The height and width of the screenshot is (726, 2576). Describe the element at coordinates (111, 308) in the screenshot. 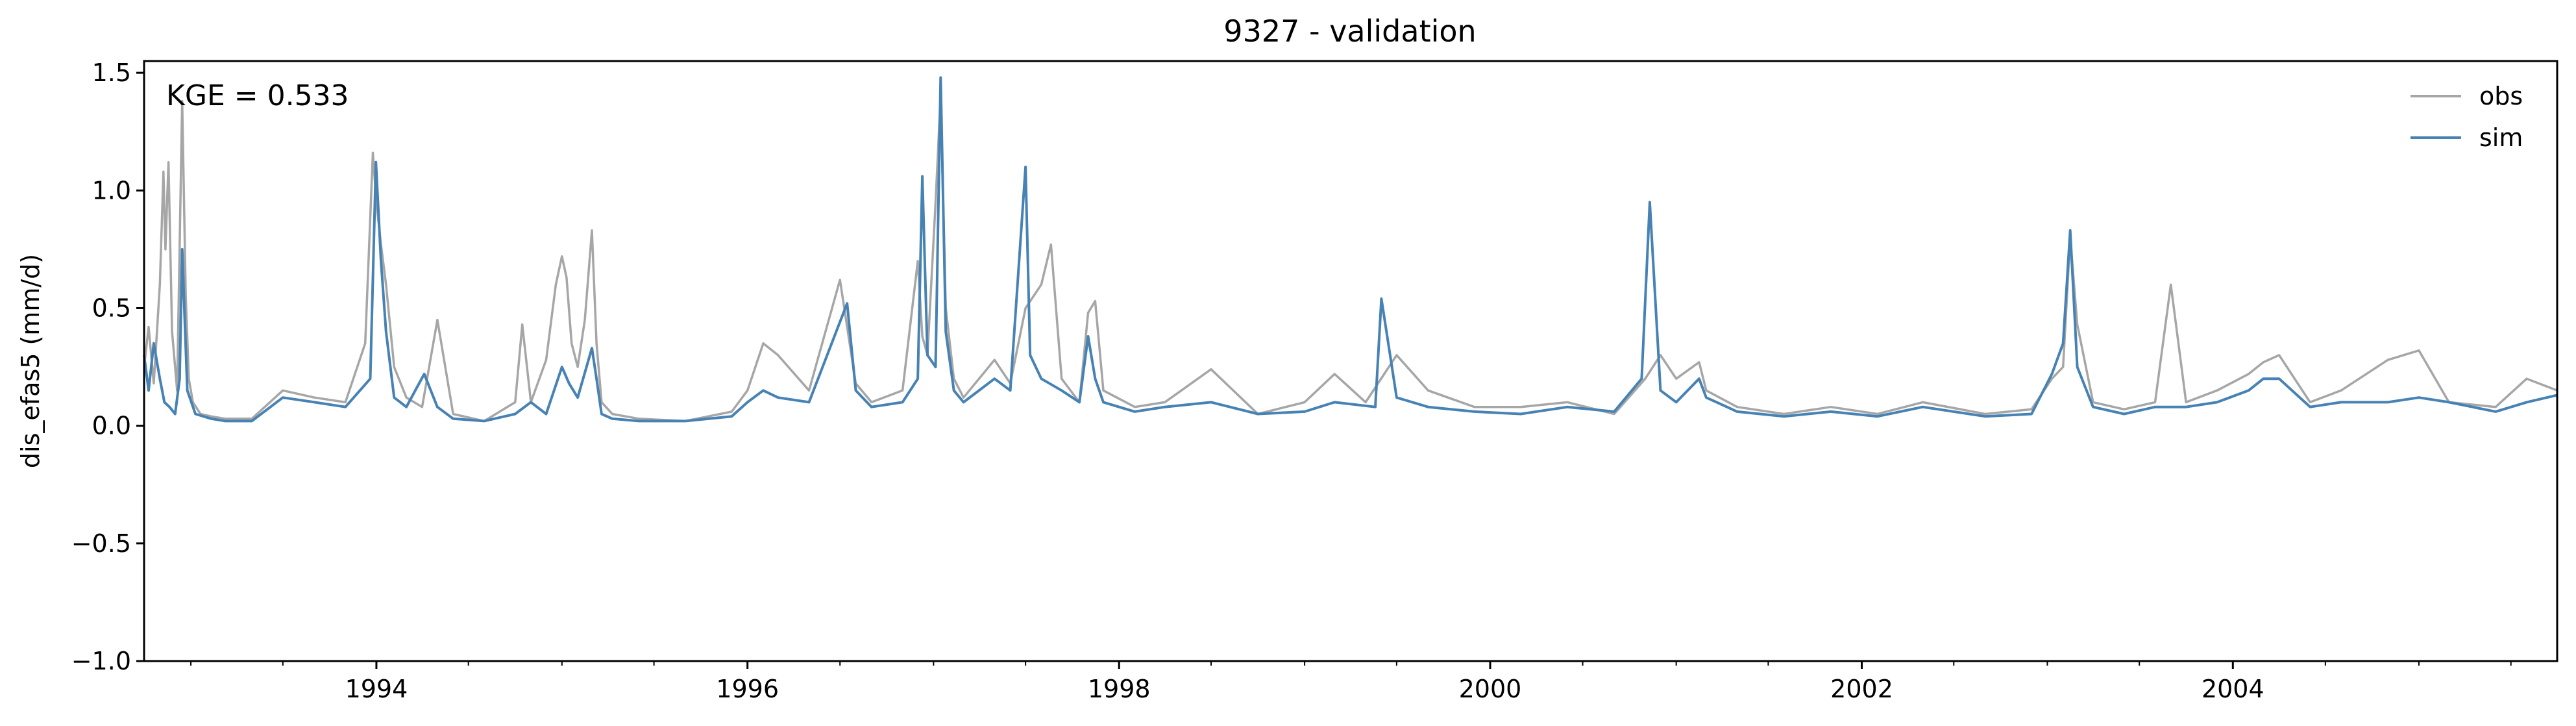

I see `y-tick-label: 0.5` at that location.